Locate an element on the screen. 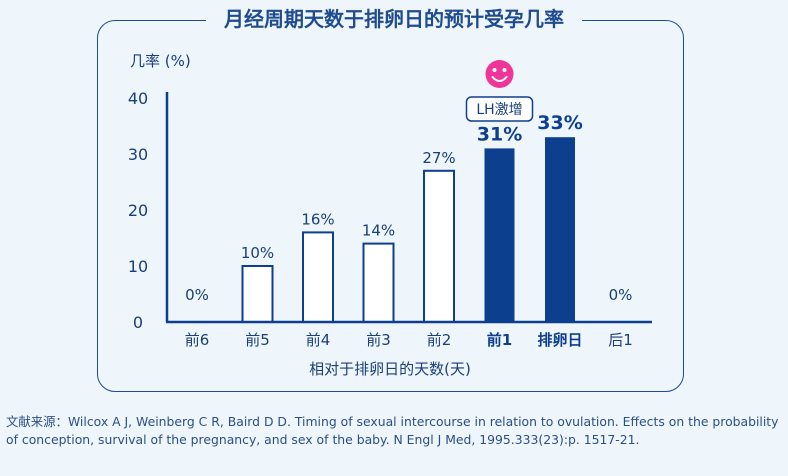  annotation: LH激增 is located at coordinates (499, 91).